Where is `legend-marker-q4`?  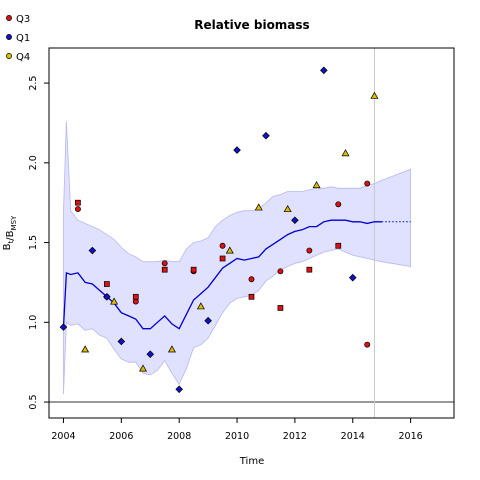
legend-marker-q4 is located at coordinates (9, 56).